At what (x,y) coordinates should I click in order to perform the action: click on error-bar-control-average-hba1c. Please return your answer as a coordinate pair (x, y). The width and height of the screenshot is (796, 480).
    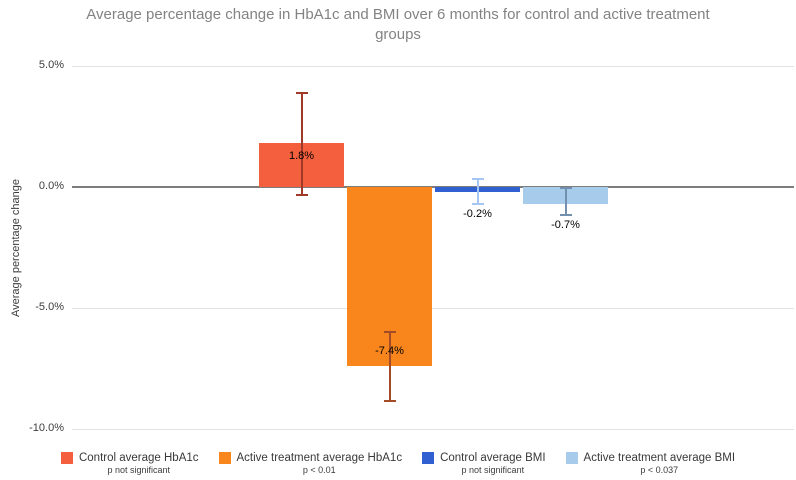
    Looking at the image, I should click on (301, 144).